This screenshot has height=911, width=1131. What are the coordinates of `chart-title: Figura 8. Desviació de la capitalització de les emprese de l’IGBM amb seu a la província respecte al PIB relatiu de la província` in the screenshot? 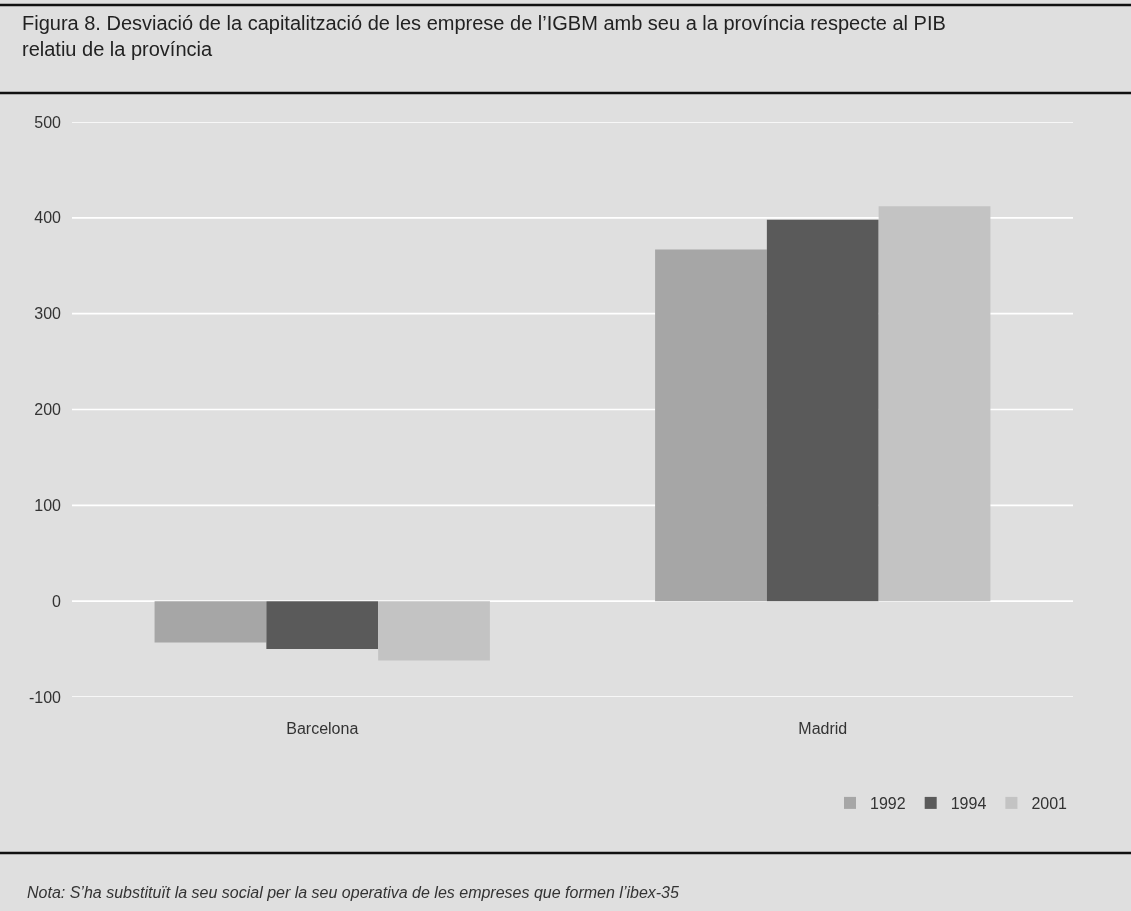 It's located at (484, 36).